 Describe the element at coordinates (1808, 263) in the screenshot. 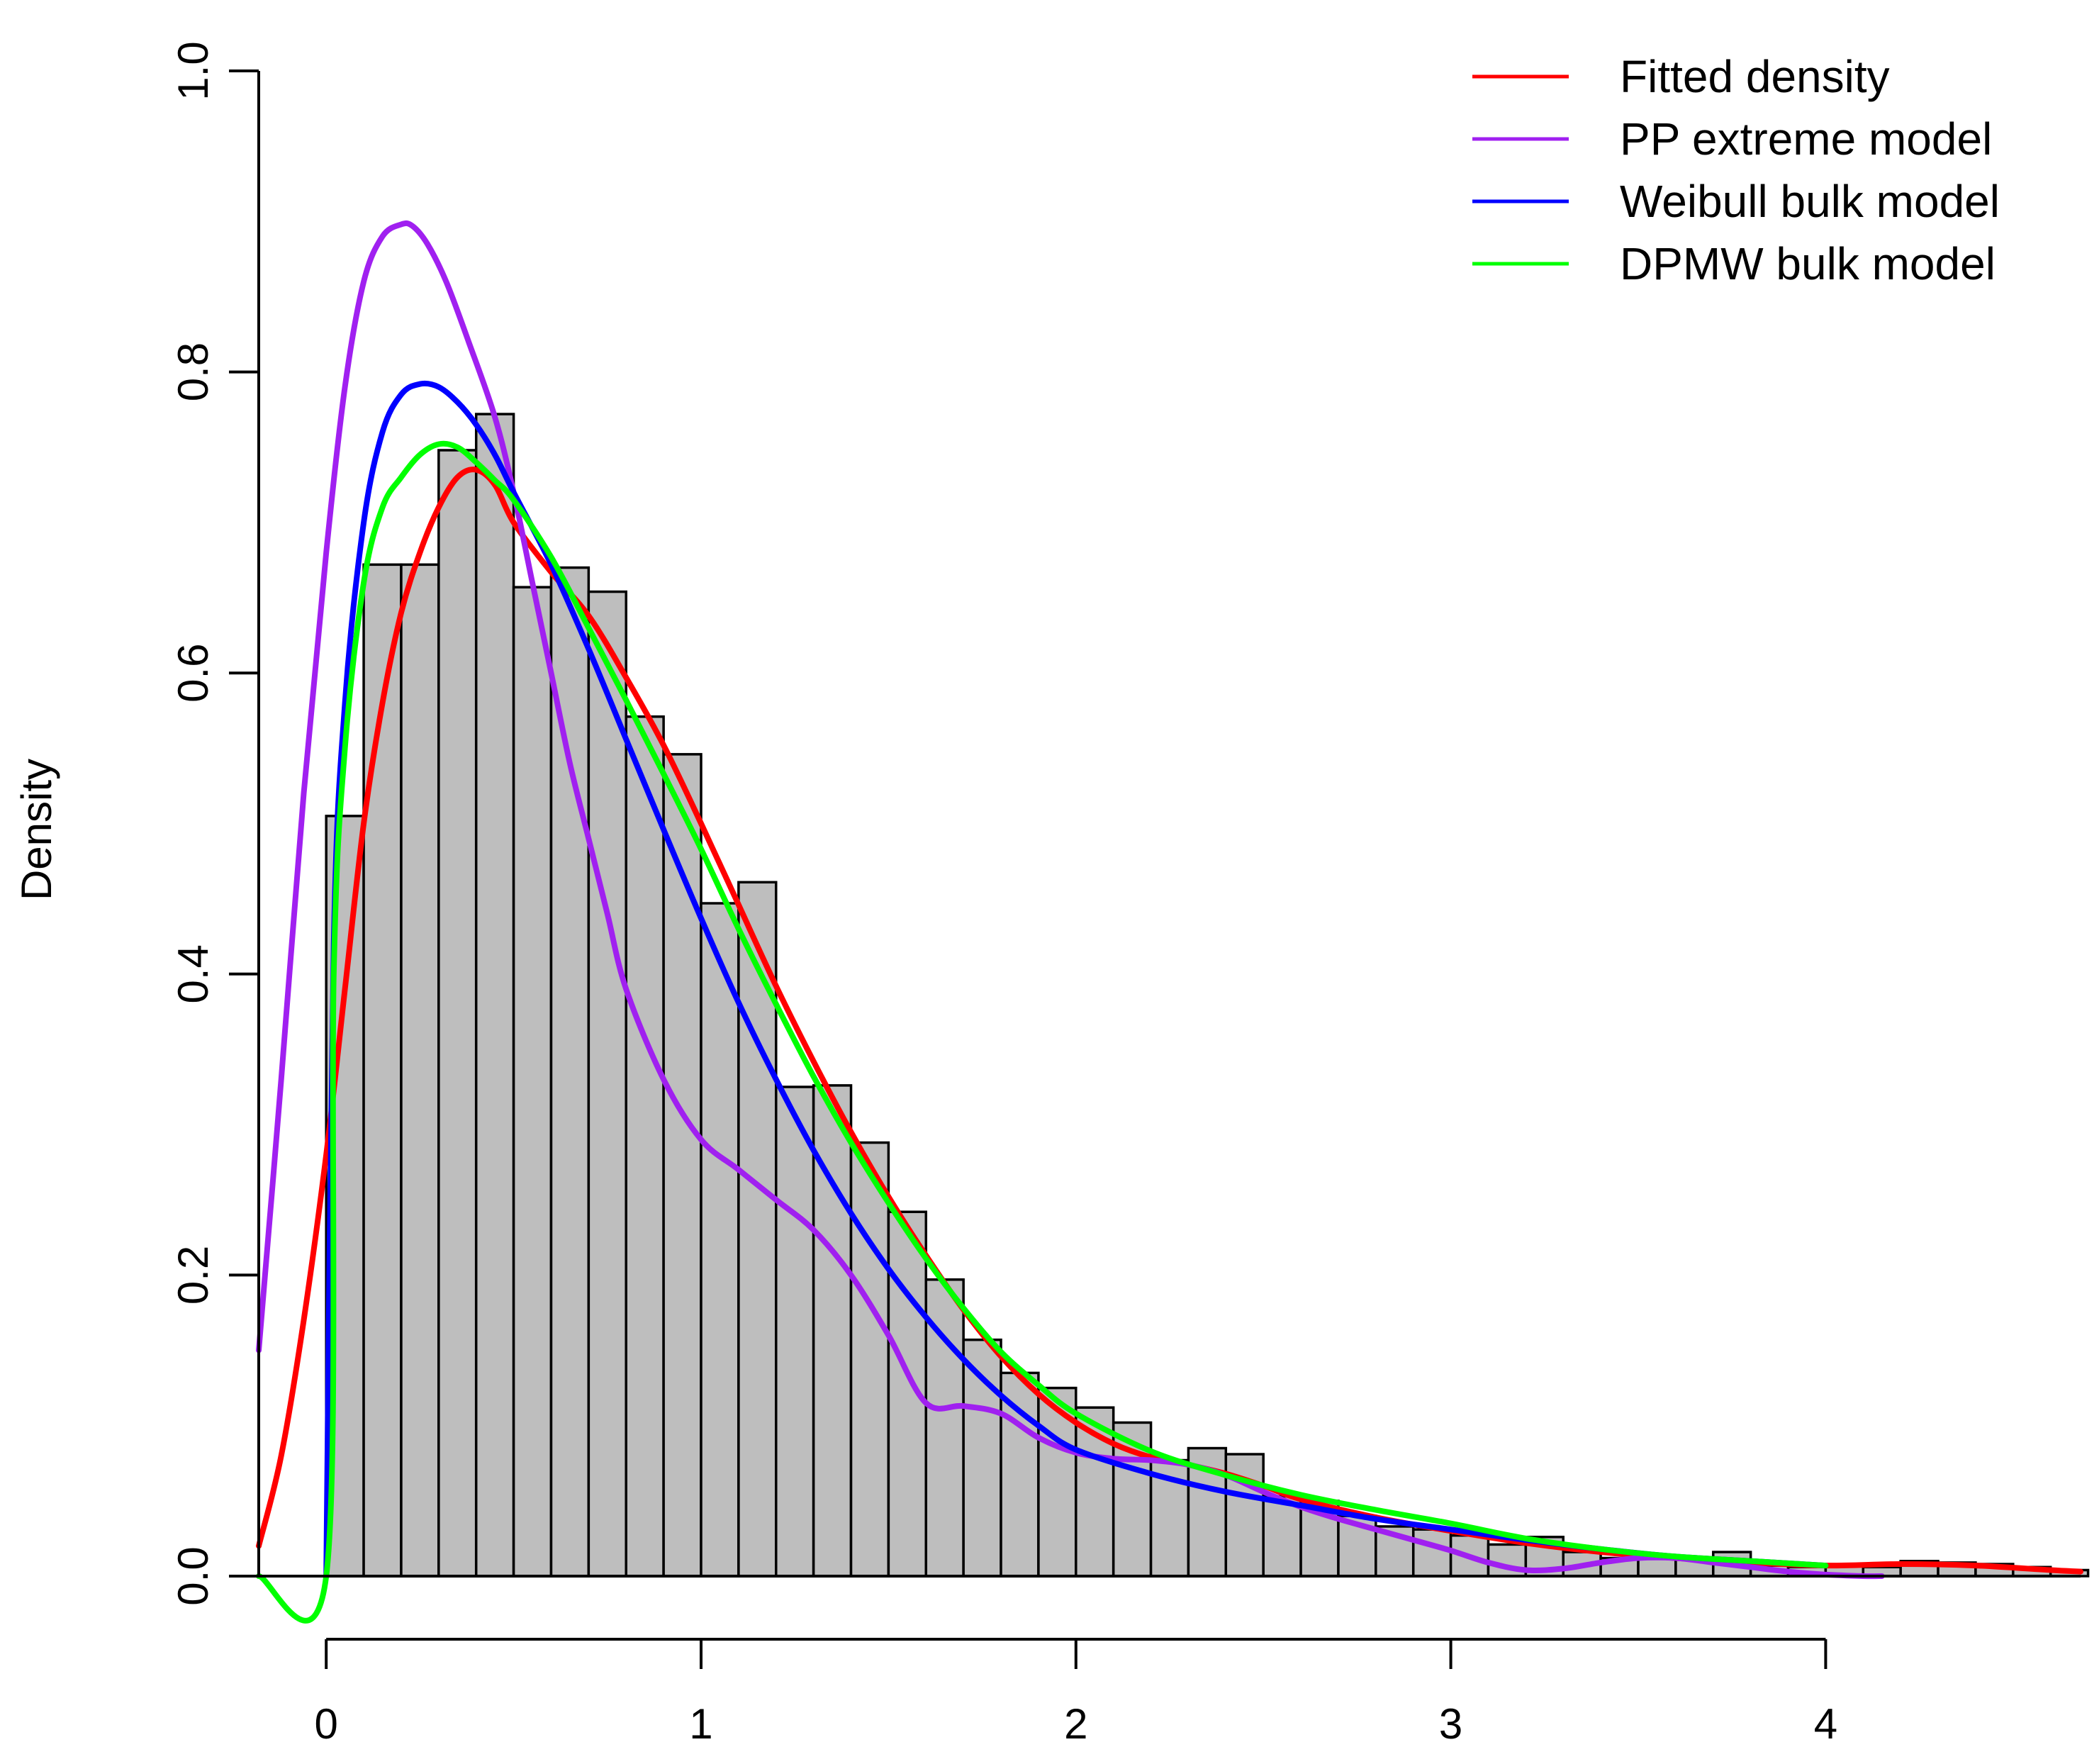

I see `legend-label: DPMW bulk model` at that location.